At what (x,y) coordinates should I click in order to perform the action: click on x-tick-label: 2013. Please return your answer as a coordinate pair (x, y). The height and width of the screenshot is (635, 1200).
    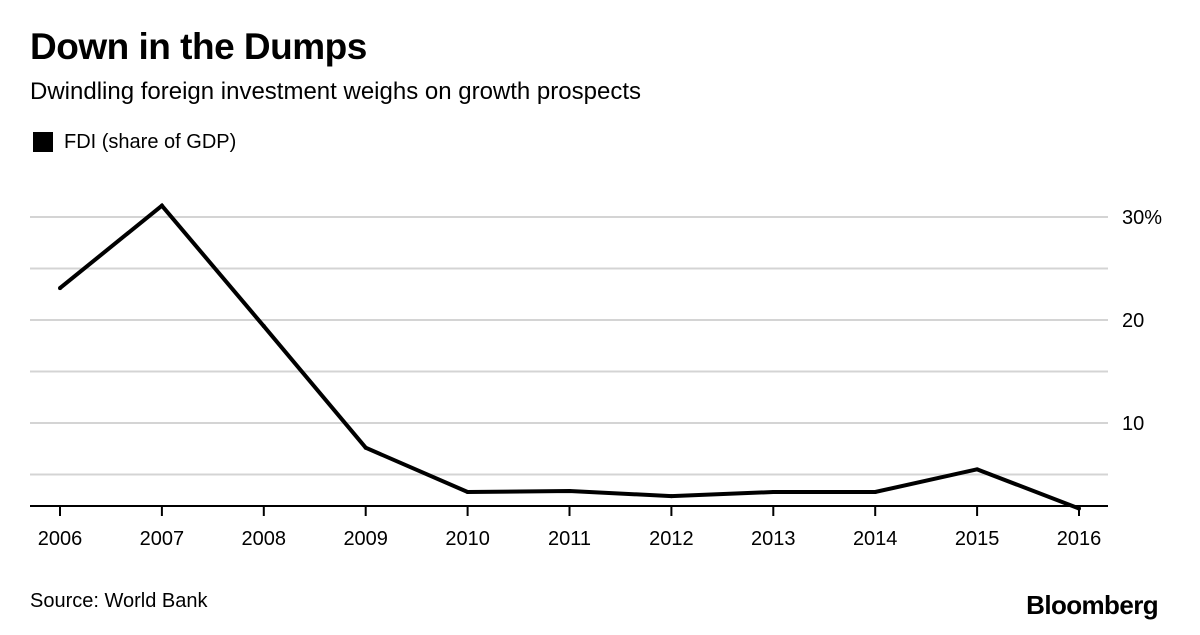
    Looking at the image, I should click on (773, 539).